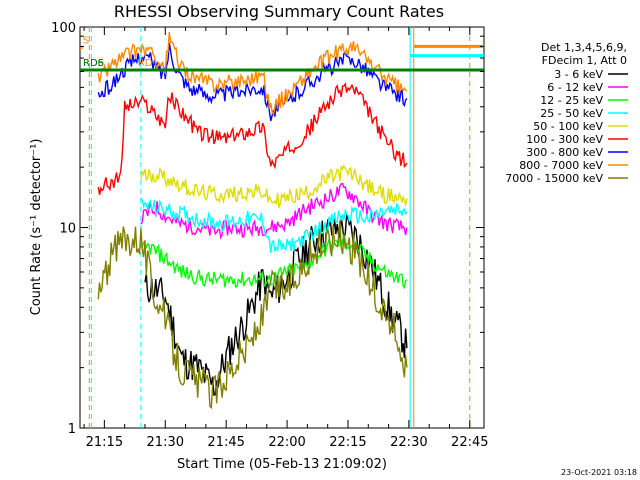 The image size is (640, 480). I want to click on x-tick-label-5: 22:30, so click(408, 442).